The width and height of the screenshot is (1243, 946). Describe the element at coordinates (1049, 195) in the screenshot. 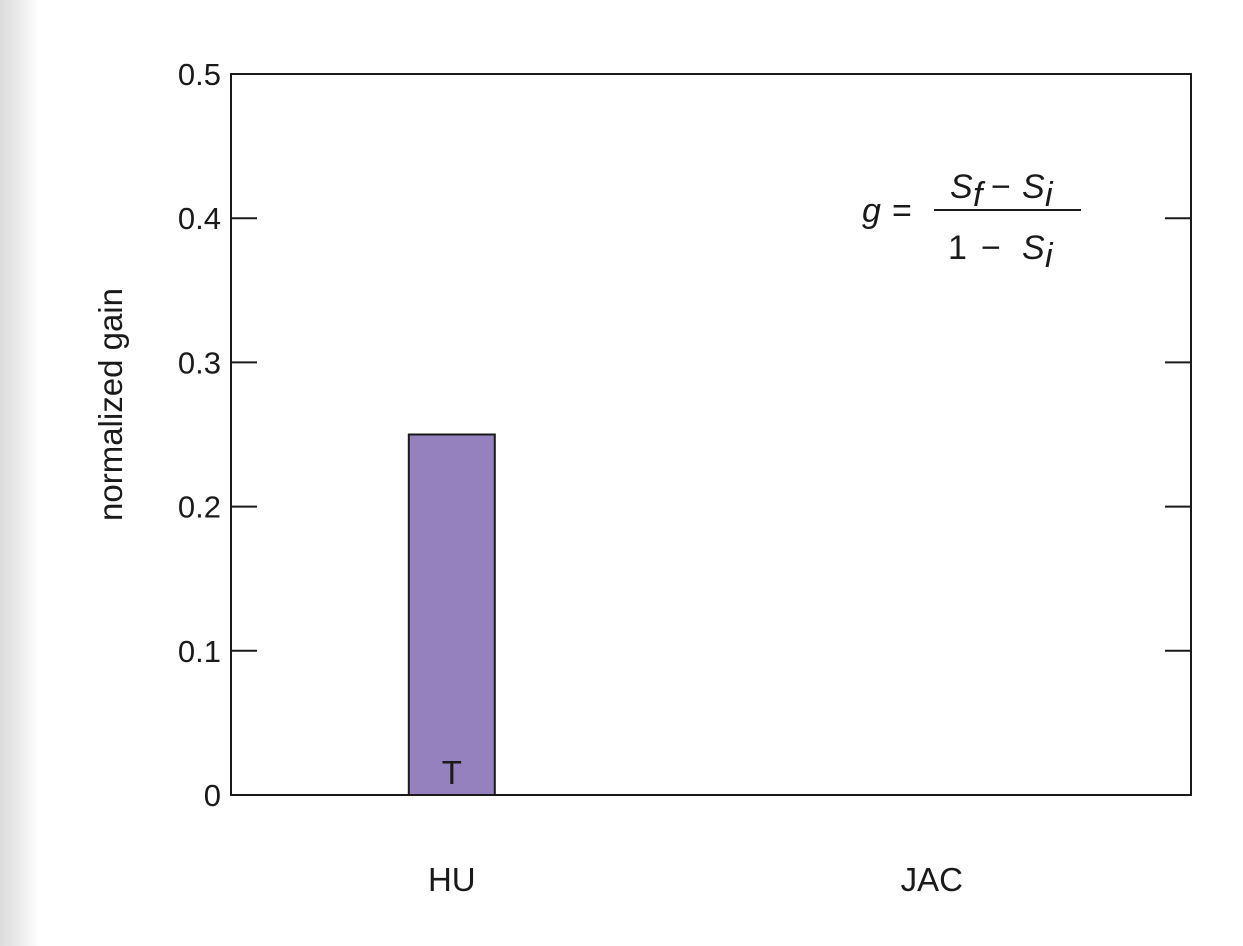

I see `formula-num-b-sub: i` at that location.